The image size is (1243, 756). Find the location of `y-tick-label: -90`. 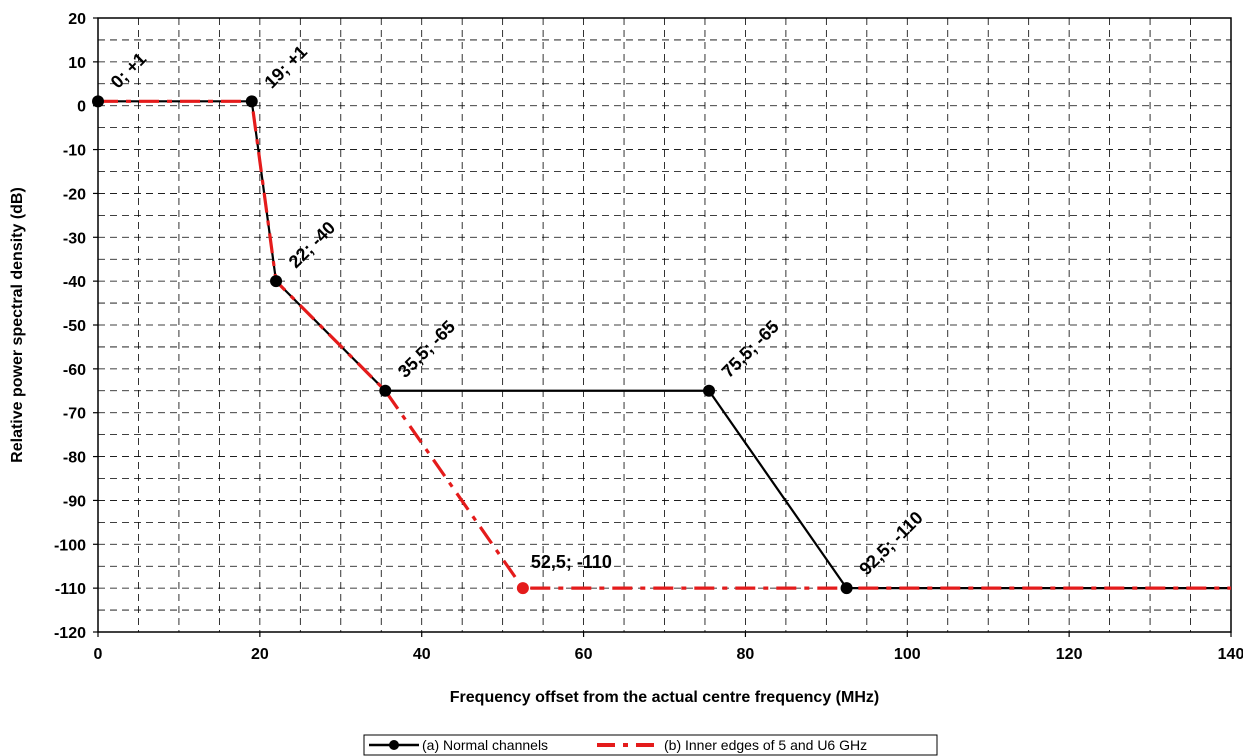

y-tick-label: -90 is located at coordinates (74, 501).